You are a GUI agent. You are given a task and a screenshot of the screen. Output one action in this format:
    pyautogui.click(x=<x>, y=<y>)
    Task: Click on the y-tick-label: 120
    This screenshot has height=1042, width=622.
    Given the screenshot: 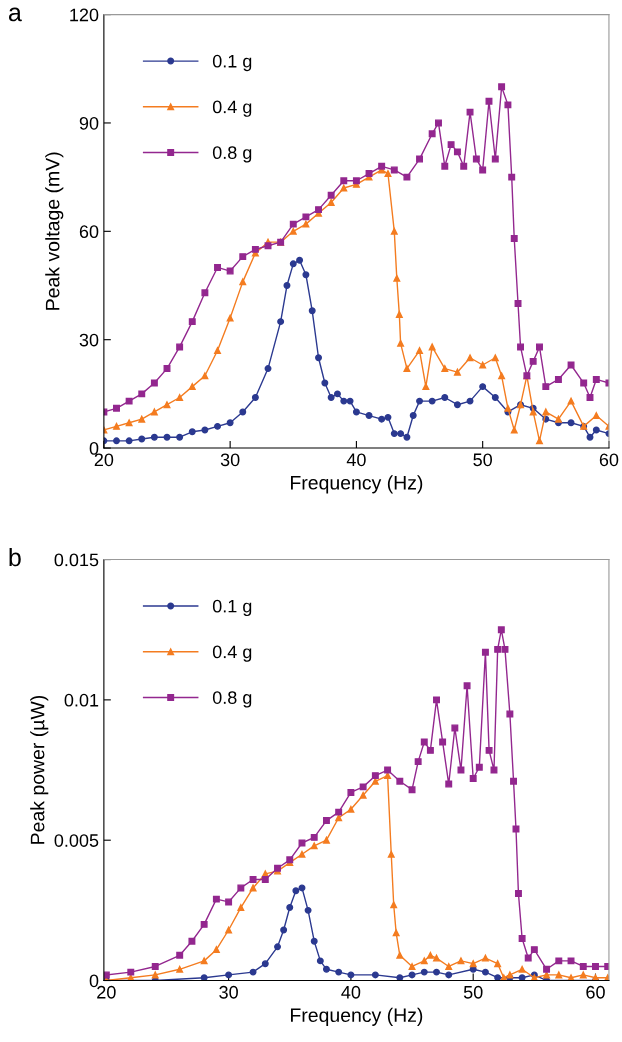 What is the action you would take?
    pyautogui.click(x=84, y=15)
    